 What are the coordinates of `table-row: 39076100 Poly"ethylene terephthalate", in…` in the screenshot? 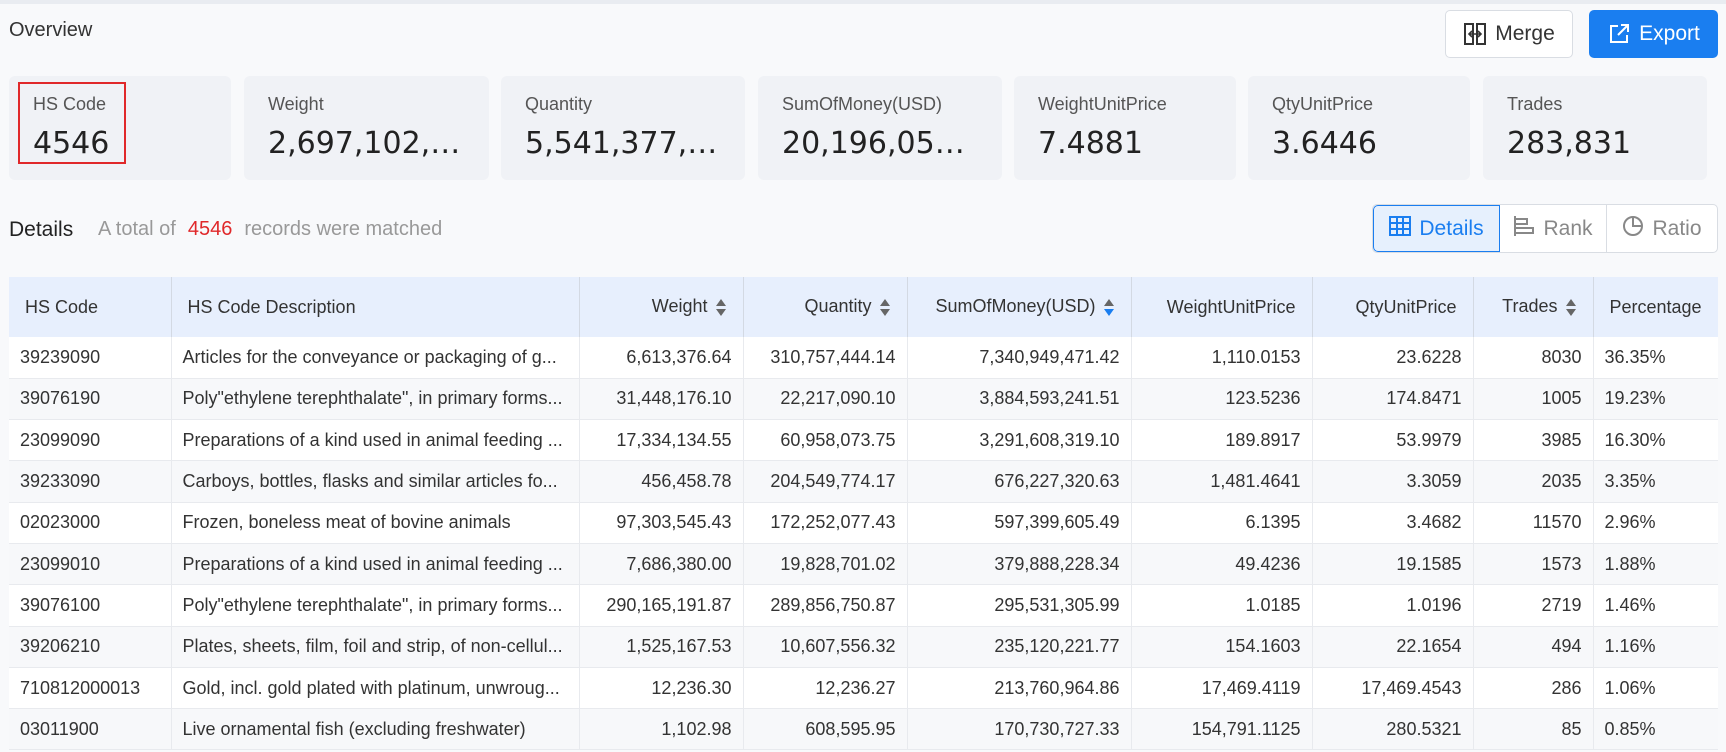 It's located at (863, 605).